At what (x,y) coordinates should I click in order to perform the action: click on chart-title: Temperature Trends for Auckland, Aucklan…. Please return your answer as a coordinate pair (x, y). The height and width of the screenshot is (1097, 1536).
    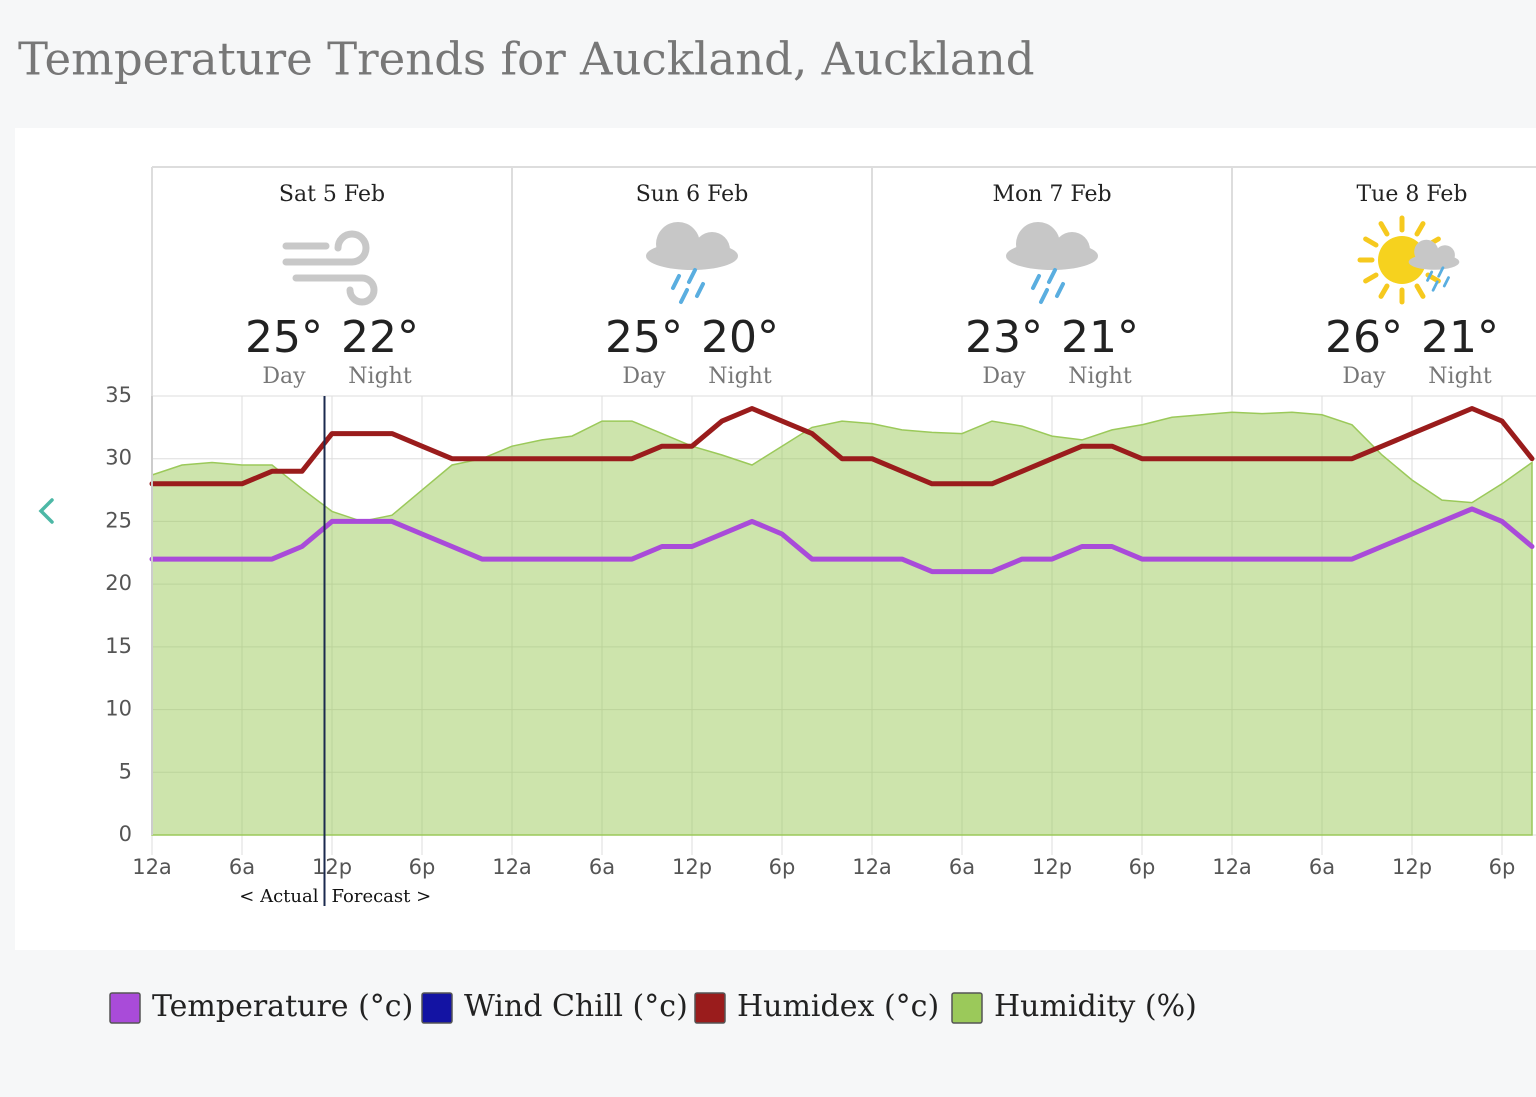
    Looking at the image, I should click on (526, 59).